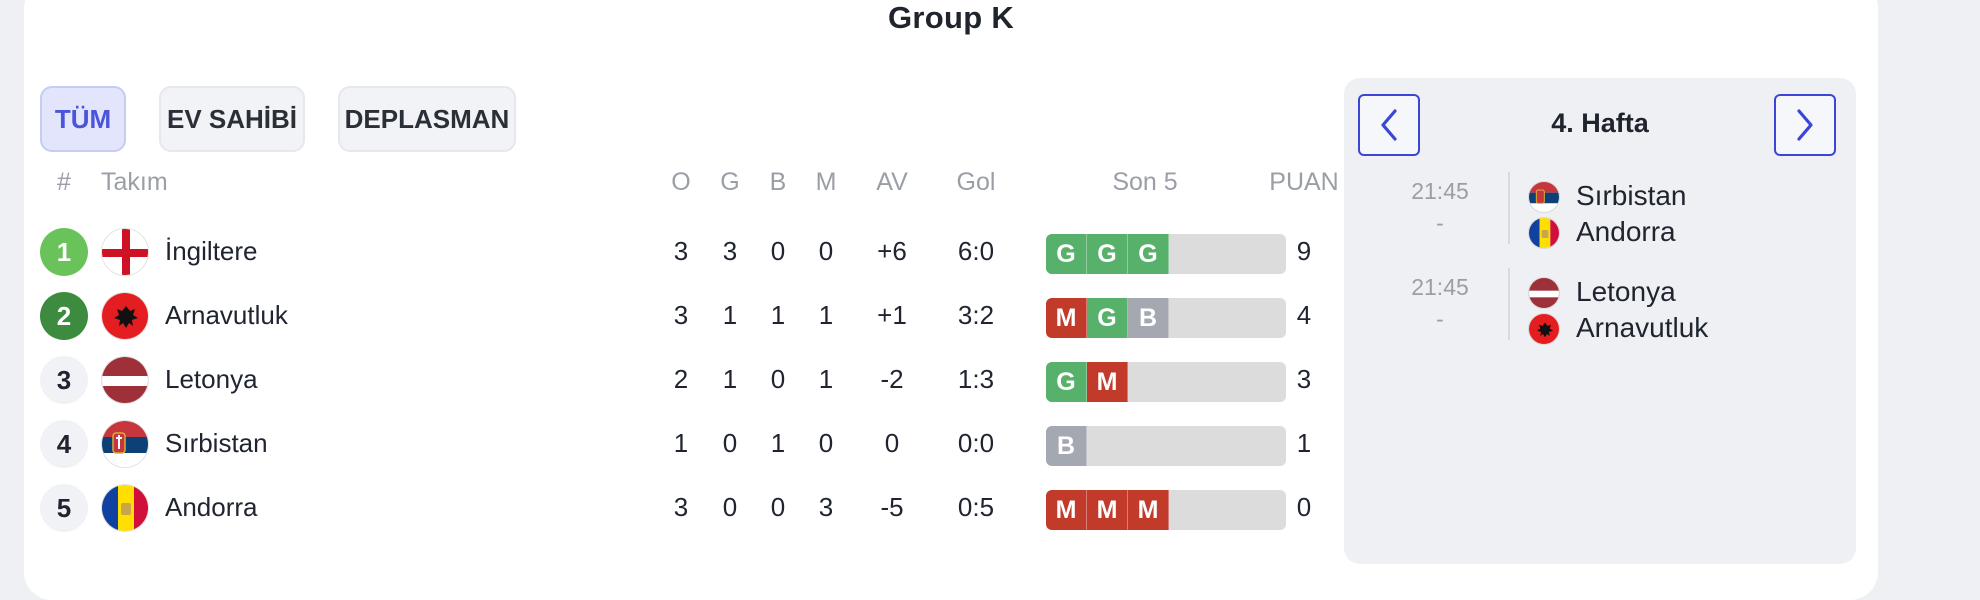 The image size is (1980, 600). Describe the element at coordinates (690, 444) in the screenshot. I see `table-row: 4 Sırbistan 1 0 1 0 0 0:0 B 1` at that location.